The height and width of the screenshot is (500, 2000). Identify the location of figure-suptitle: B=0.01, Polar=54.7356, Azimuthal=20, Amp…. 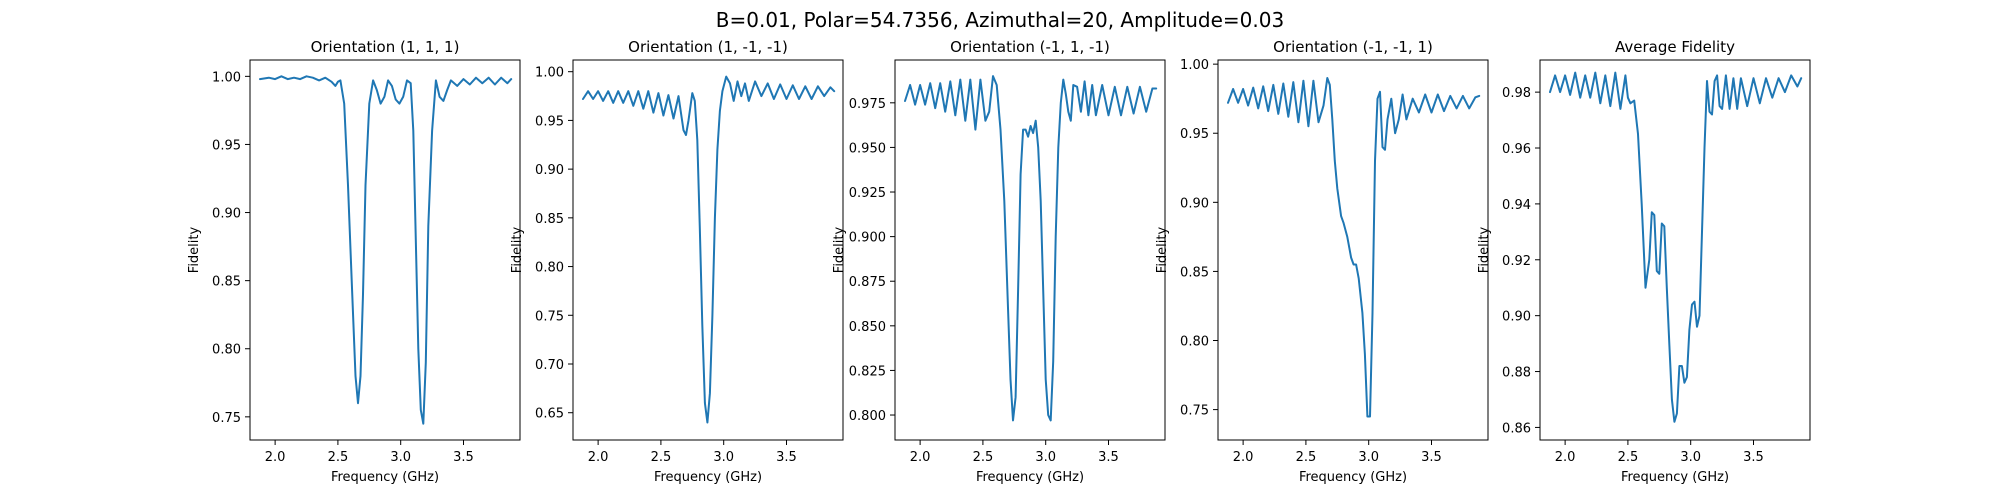
(1000, 20).